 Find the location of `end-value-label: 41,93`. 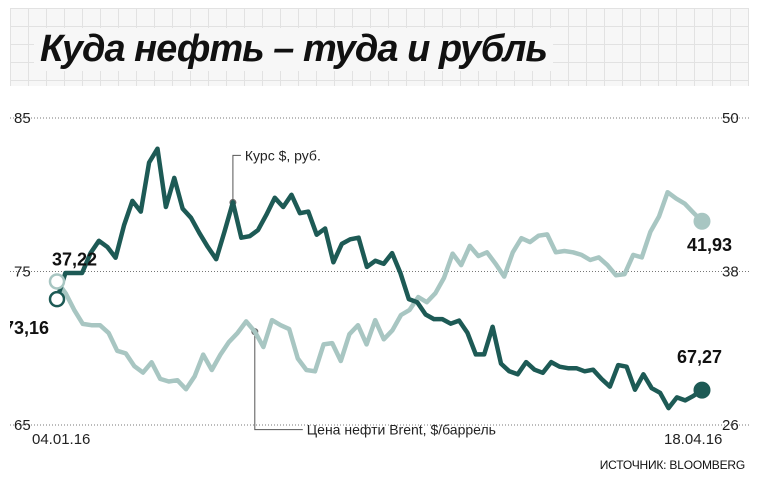

end-value-label: 41,93 is located at coordinates (709, 245).